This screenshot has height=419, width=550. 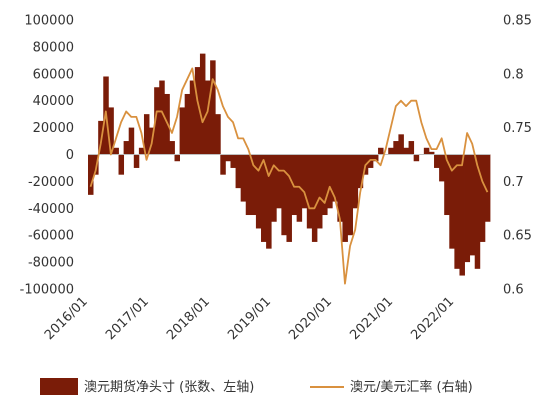 I want to click on x-tick-label: 2019/01, so click(x=249, y=318).